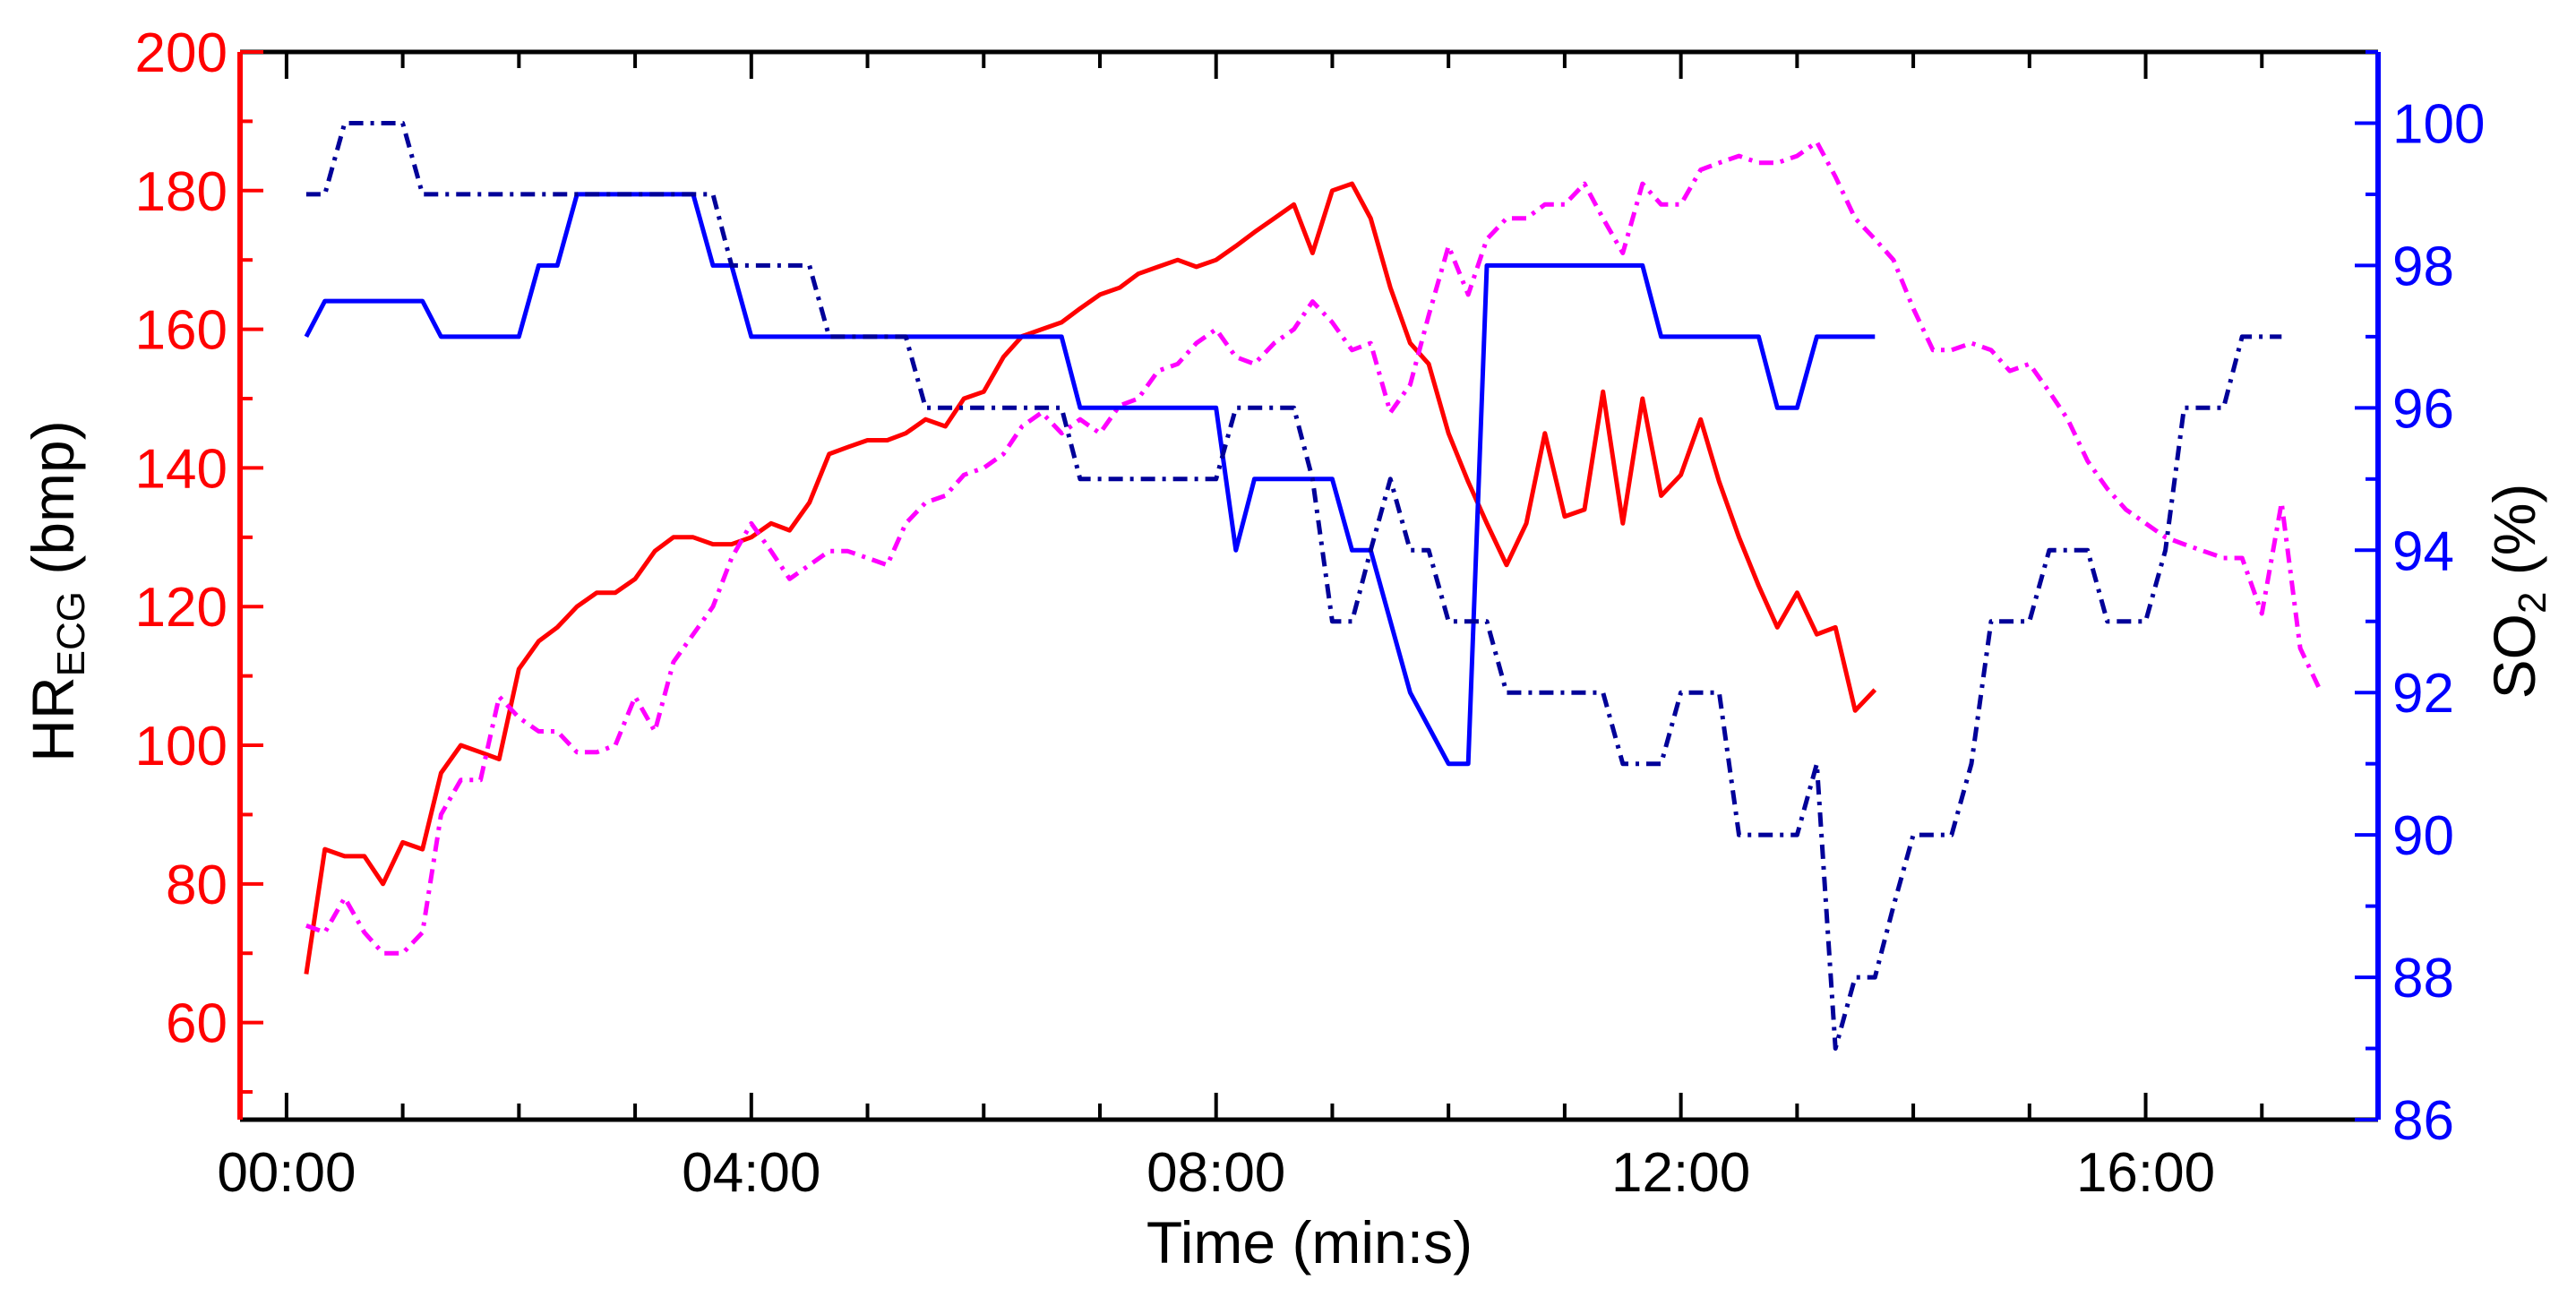 The width and height of the screenshot is (2576, 1297). I want to click on right-y-tick-label: 100, so click(2438, 124).